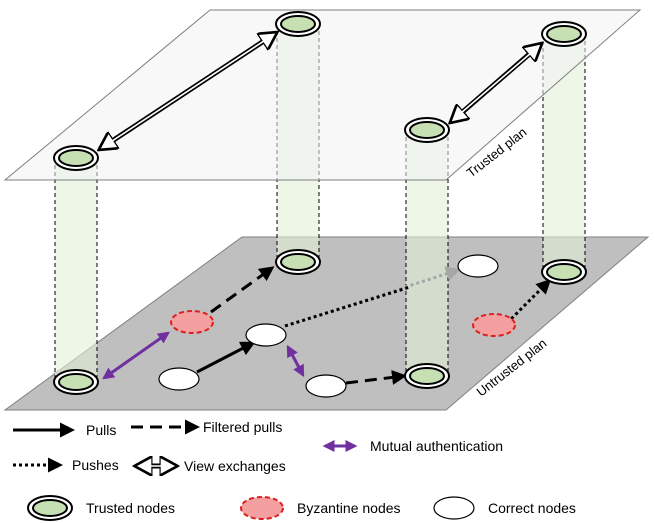  Describe the element at coordinates (242, 427) in the screenshot. I see `legend-filtered-pulls-label: Filtered pulls` at that location.